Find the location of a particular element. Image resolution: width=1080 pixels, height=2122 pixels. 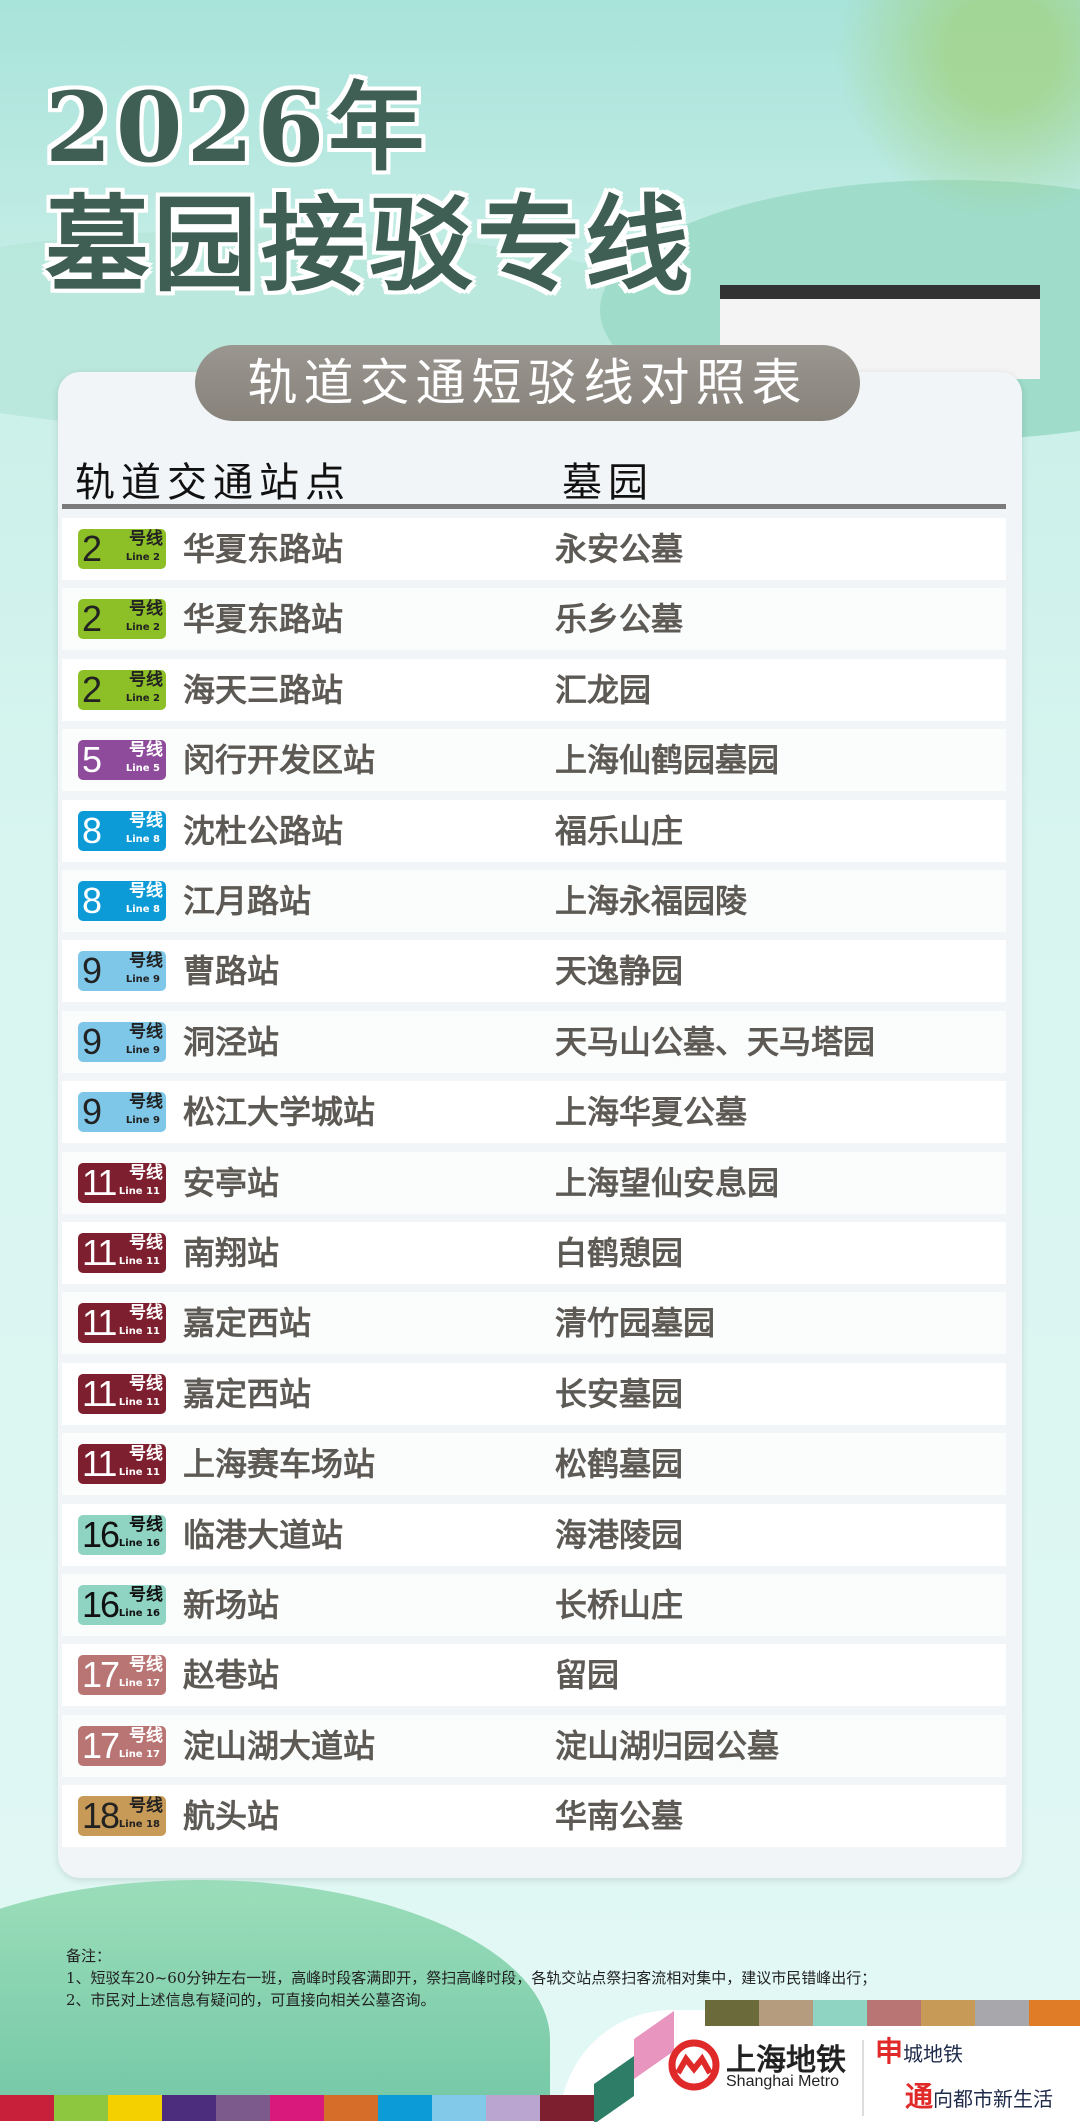

title-year: 2026年 is located at coordinates (237, 127).